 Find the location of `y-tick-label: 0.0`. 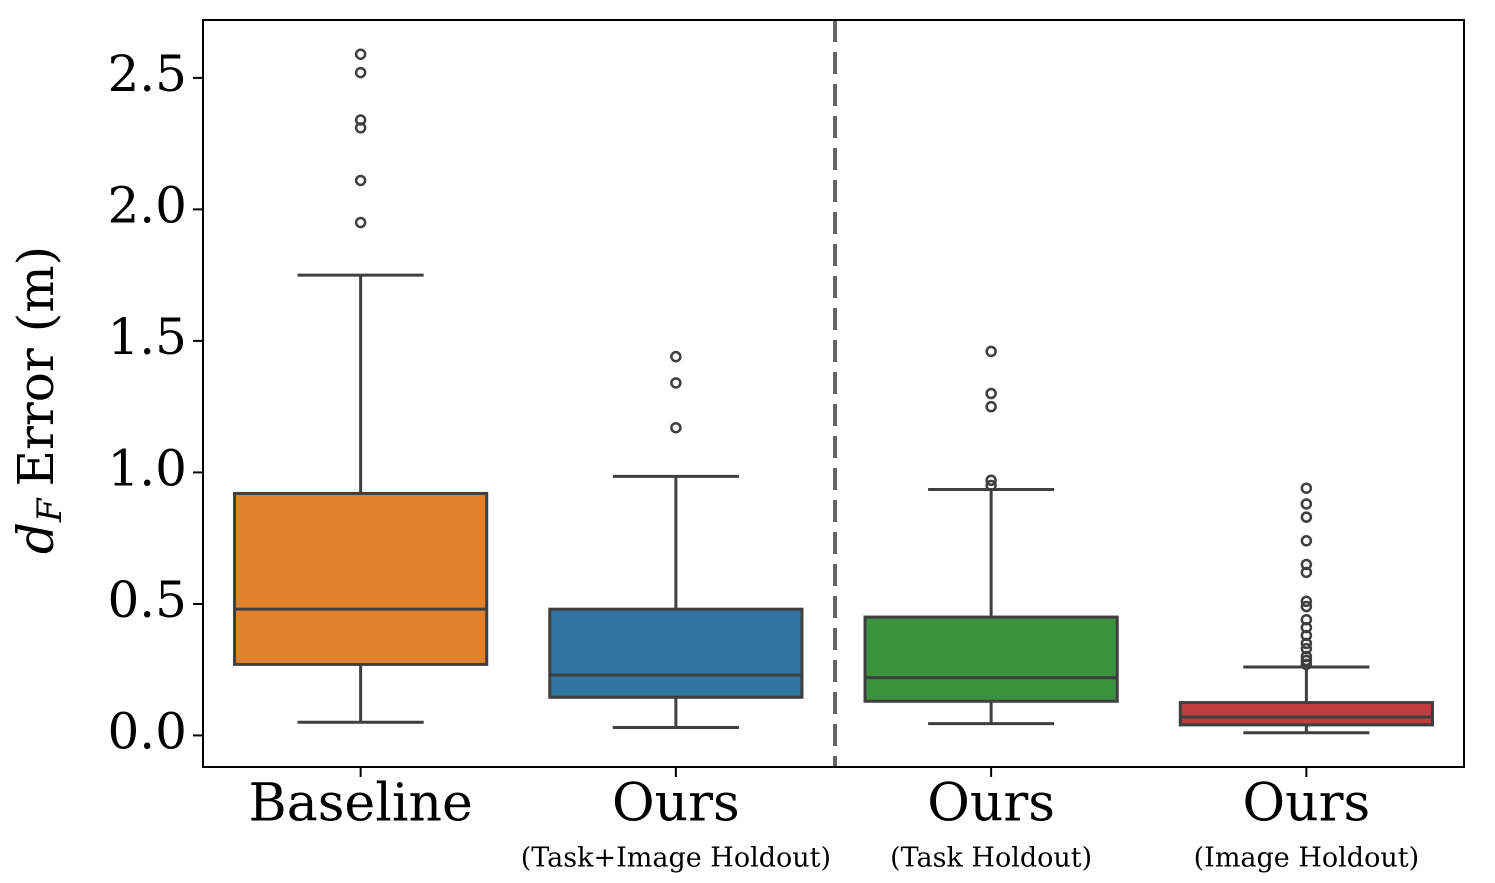

y-tick-label: 0.0 is located at coordinates (147, 731).